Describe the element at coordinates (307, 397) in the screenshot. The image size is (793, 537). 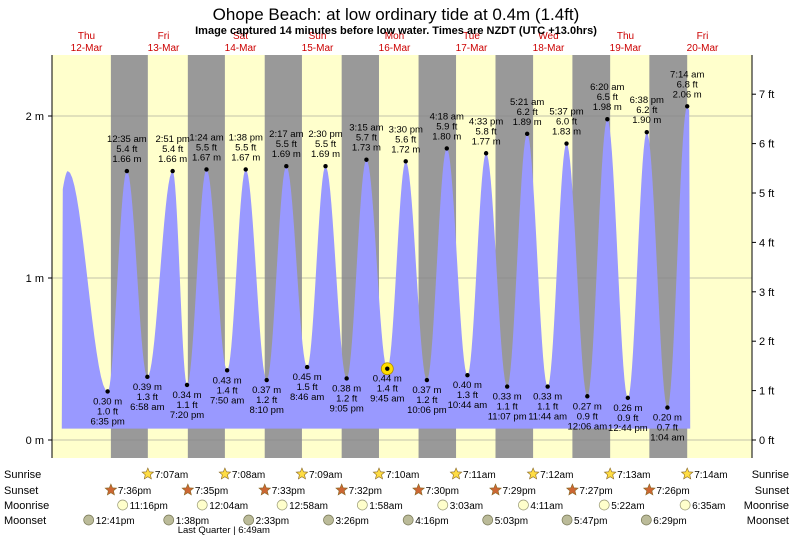
I see `tide-label-time: 8:46 am` at that location.